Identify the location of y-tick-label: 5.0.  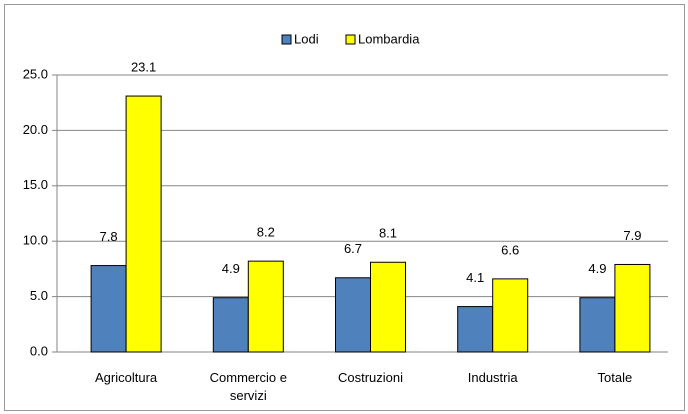
(39, 295).